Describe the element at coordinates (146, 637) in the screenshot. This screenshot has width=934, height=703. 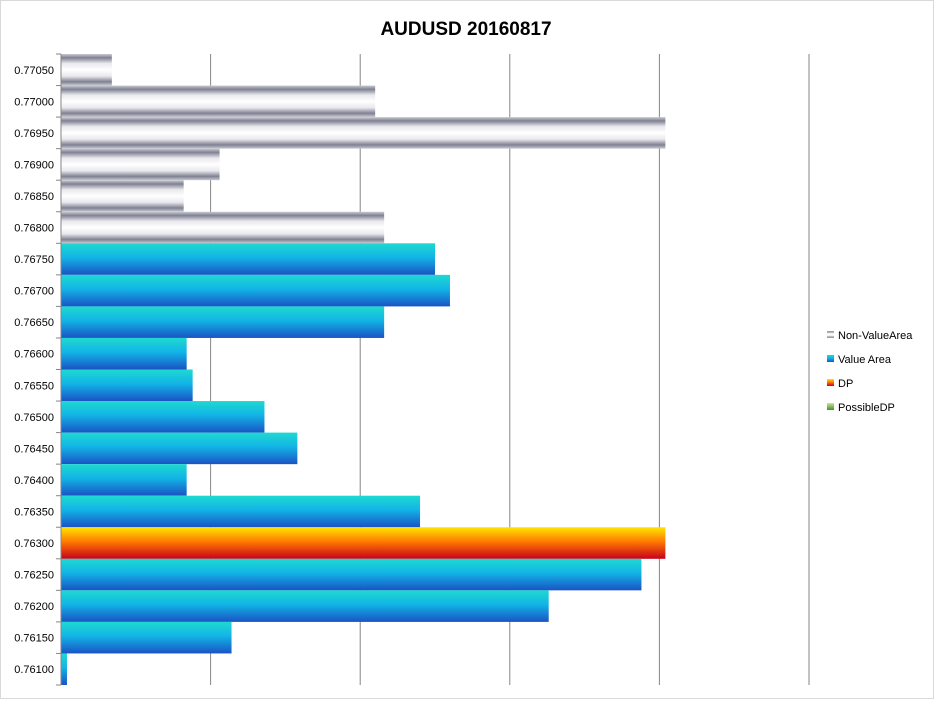
I see `bar-value-area-0.76150` at that location.